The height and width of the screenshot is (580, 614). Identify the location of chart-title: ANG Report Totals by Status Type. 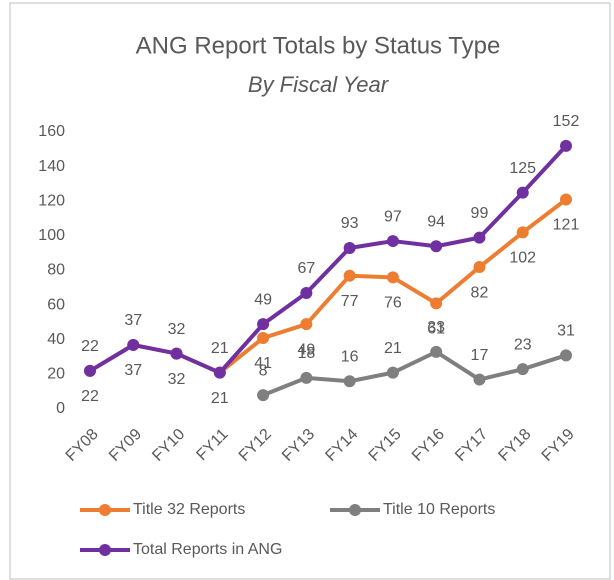
(318, 45).